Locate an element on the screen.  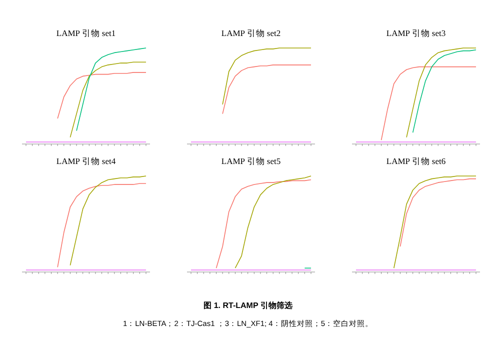
text: 图 1. RT-LAMP 引物筛选 is located at coordinates (248, 305).